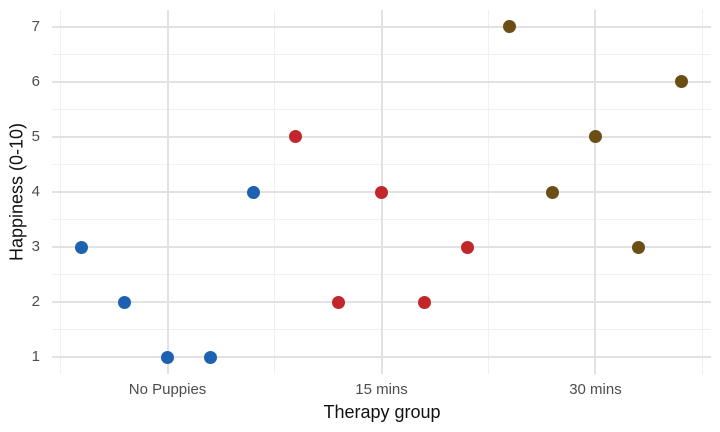  Describe the element at coordinates (35, 247) in the screenshot. I see `y-tick-label: 3` at that location.